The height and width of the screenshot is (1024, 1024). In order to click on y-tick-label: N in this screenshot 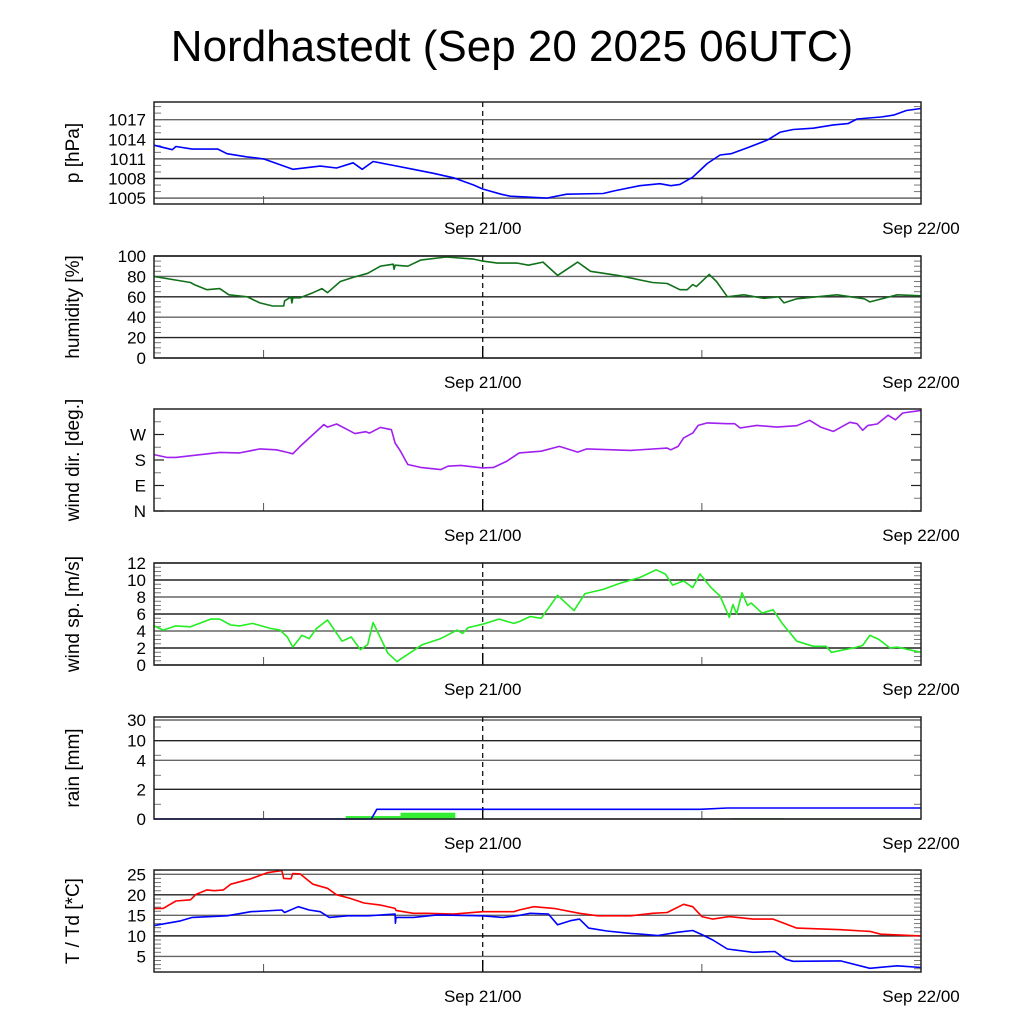, I will do `click(140, 511)`.